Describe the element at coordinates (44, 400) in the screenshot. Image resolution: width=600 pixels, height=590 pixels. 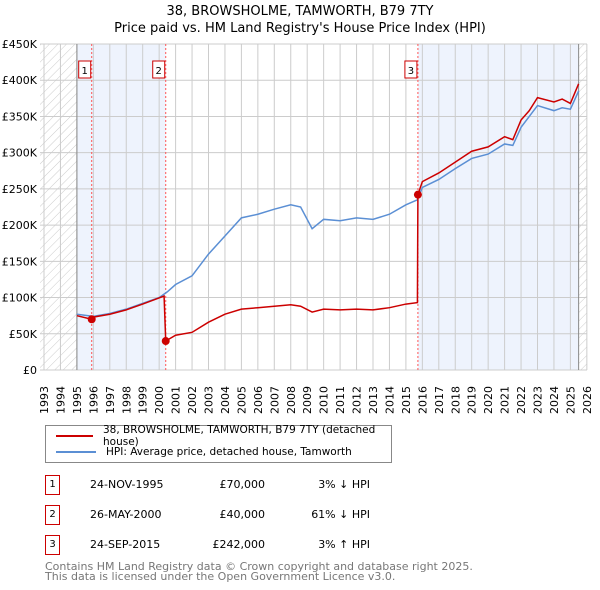
I see `x-tick-label: 1993` at that location.